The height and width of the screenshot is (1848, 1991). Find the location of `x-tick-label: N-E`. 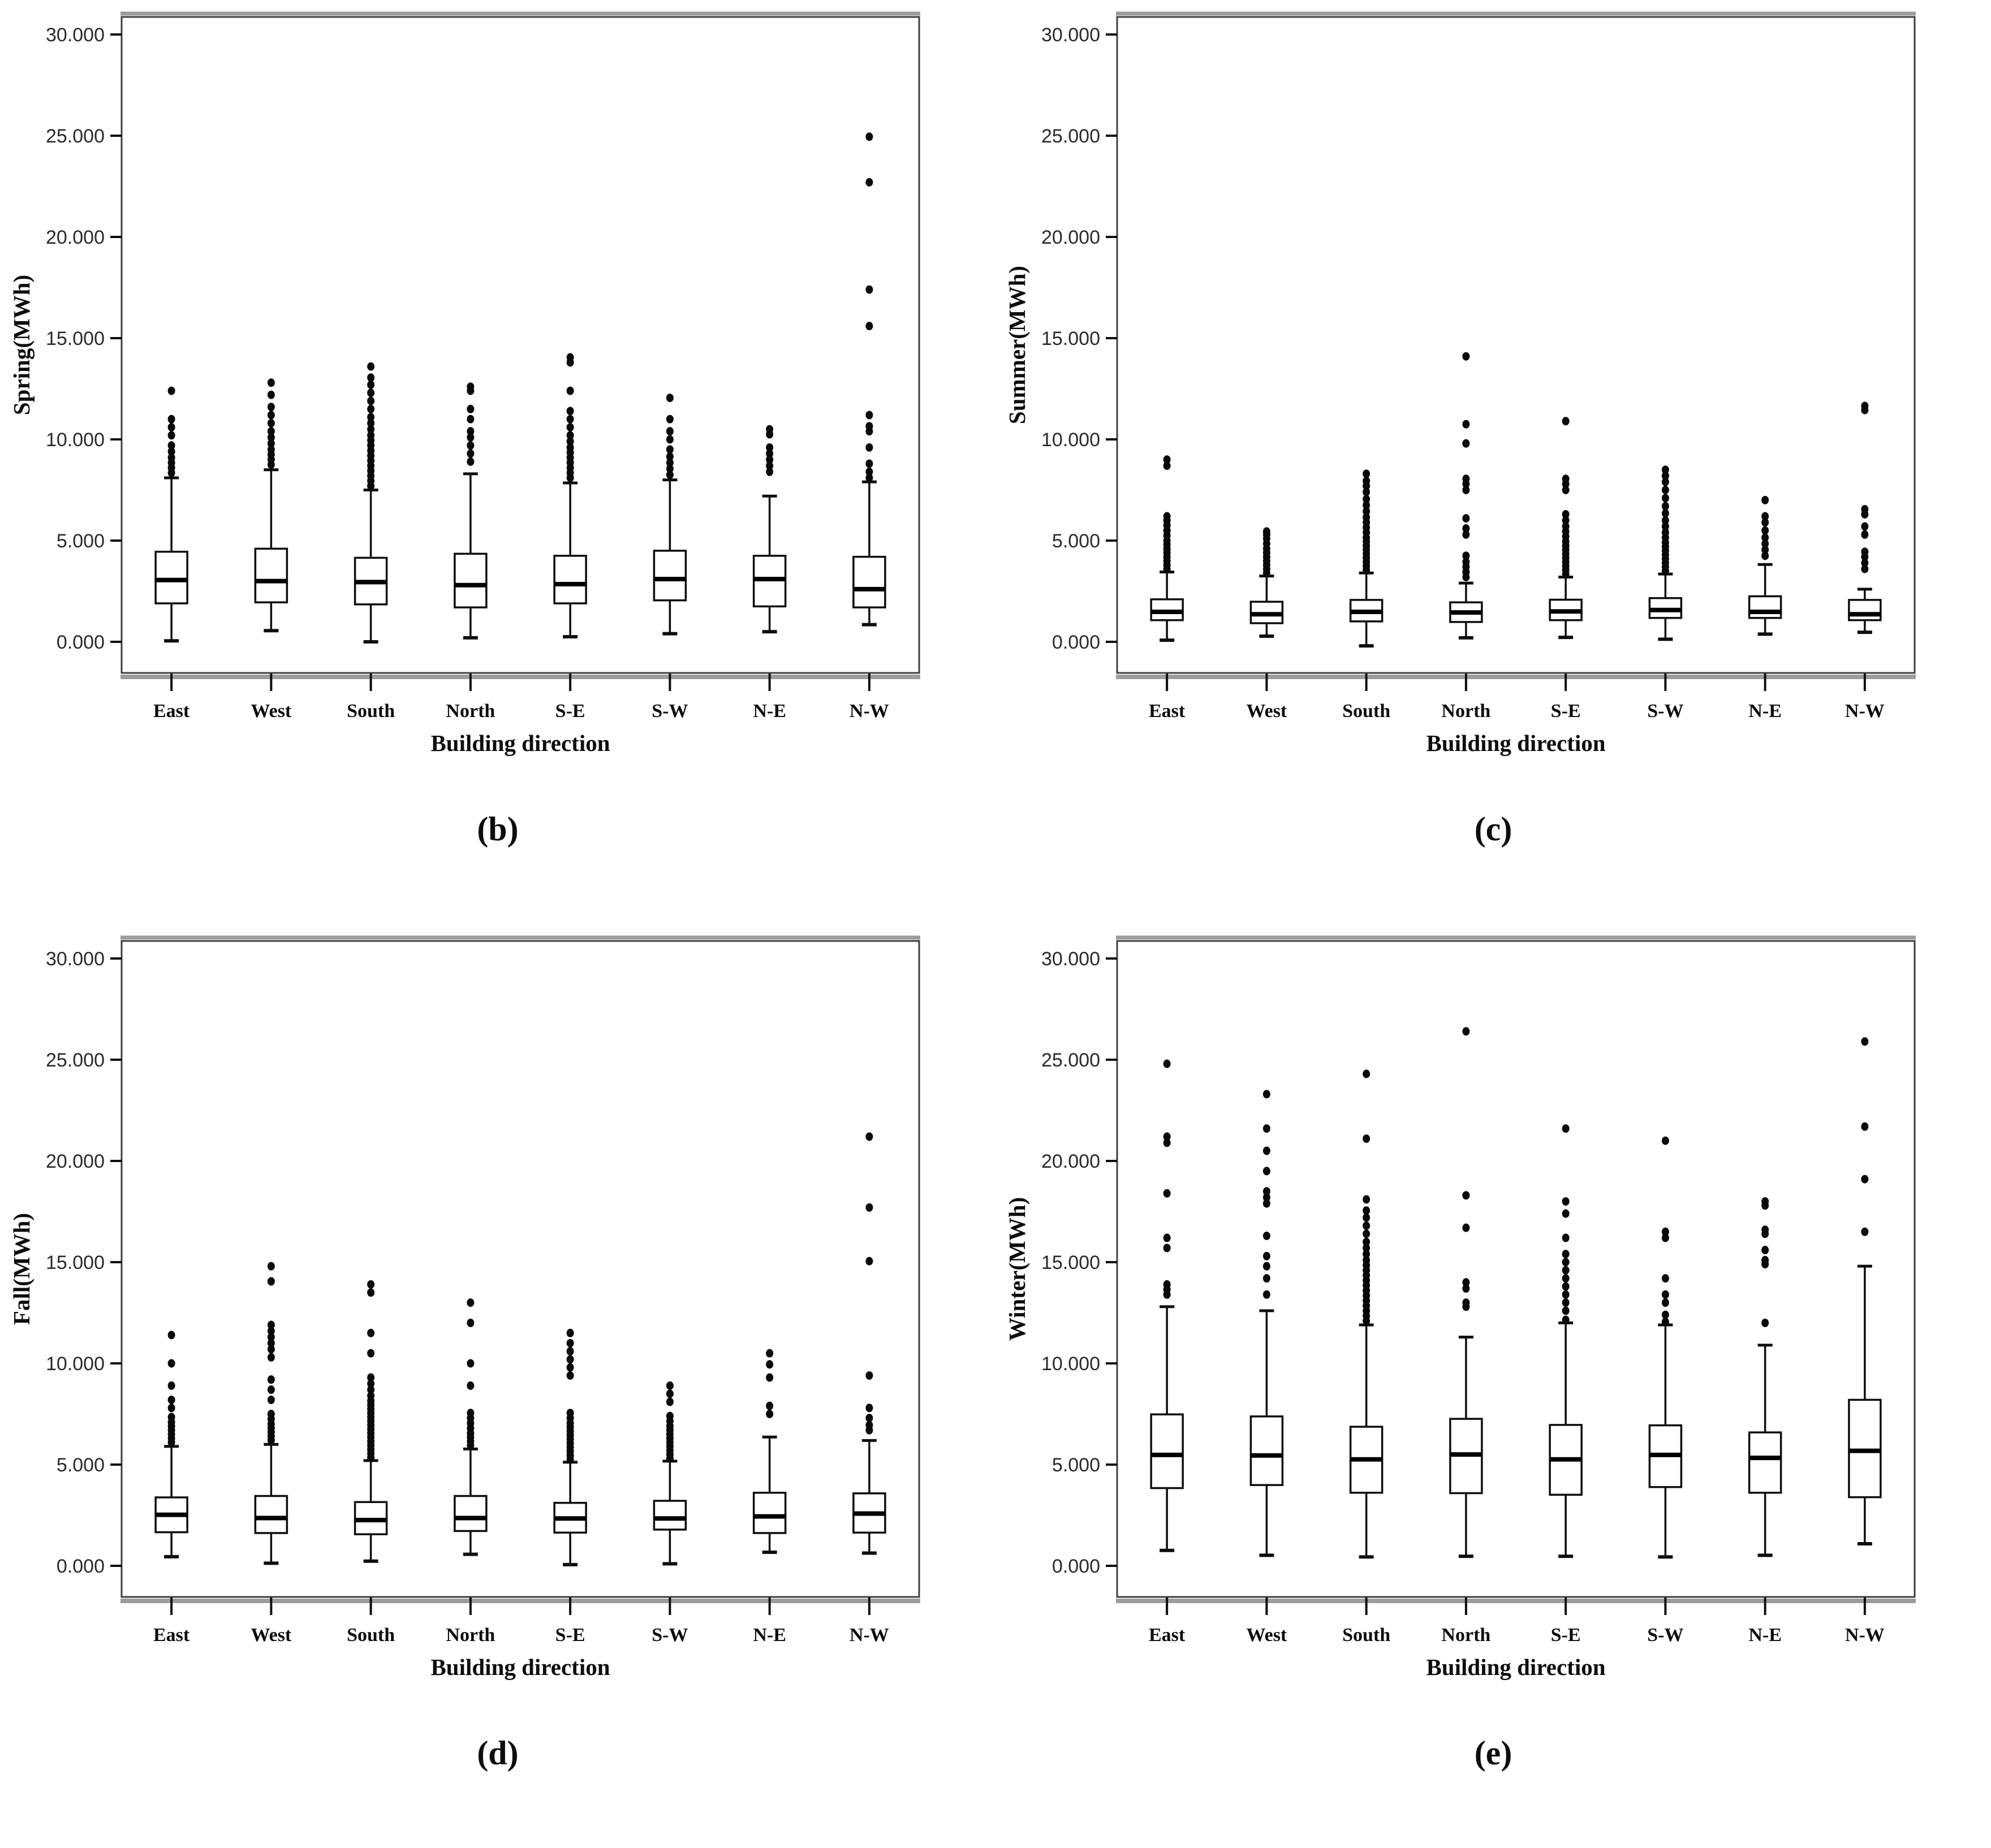

x-tick-label: N-E is located at coordinates (770, 711).